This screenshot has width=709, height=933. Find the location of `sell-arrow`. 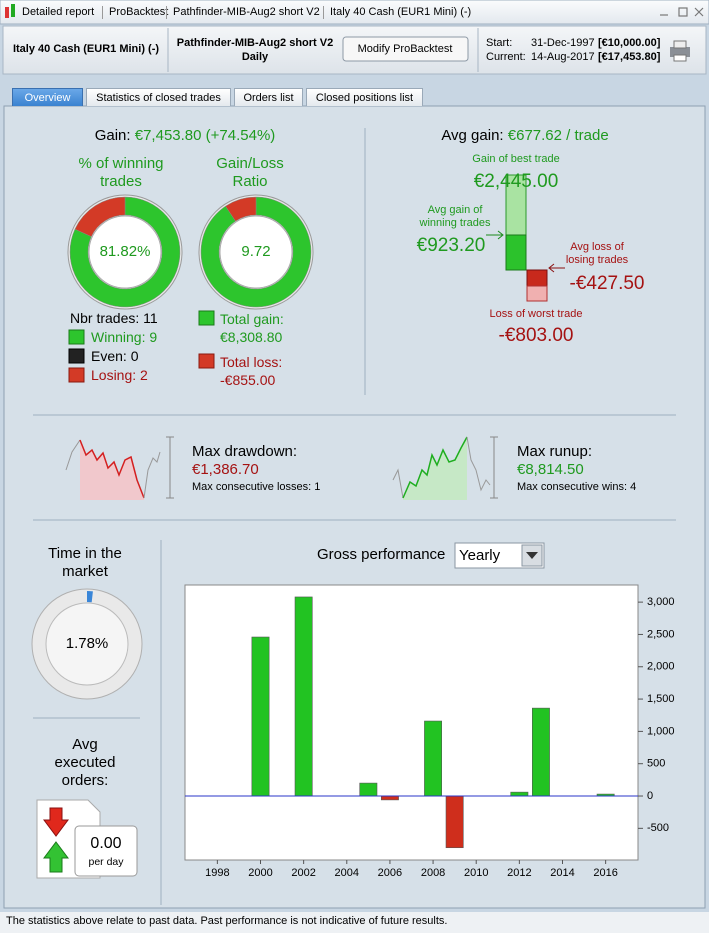

sell-arrow is located at coordinates (56, 822).